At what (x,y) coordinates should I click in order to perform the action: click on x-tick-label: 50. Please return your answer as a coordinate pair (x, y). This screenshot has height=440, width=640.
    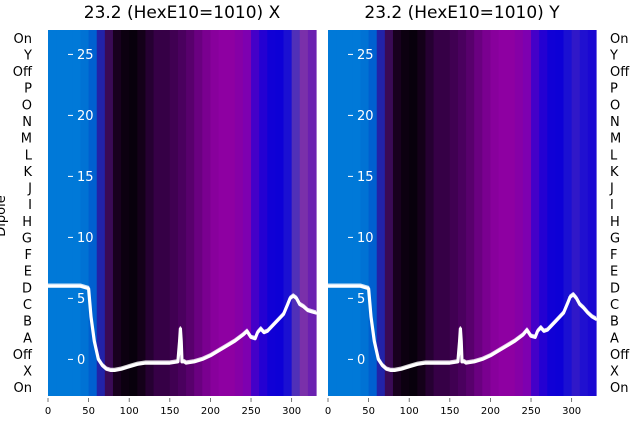
    Looking at the image, I should click on (88, 411).